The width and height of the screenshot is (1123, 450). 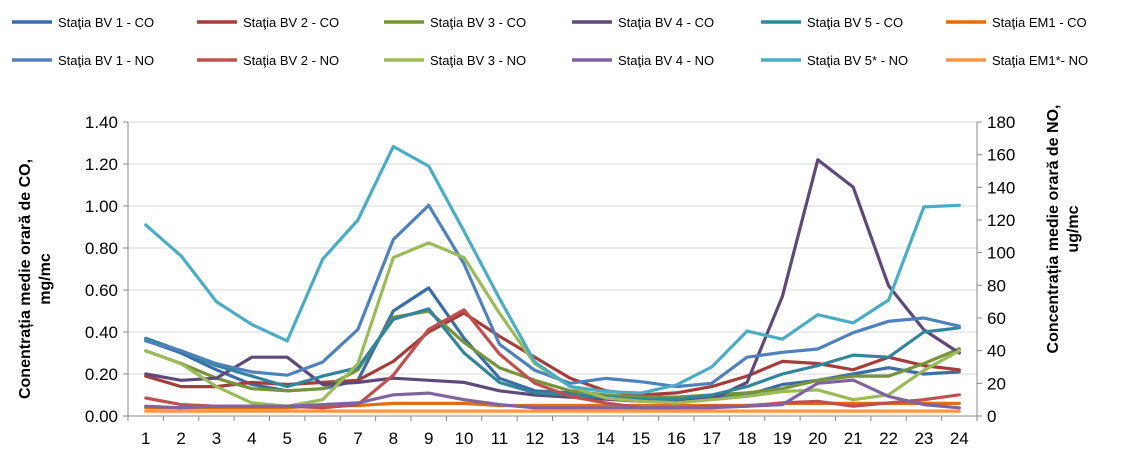 What do you see at coordinates (923, 438) in the screenshot?
I see `x-tick-label: 23` at bounding box center [923, 438].